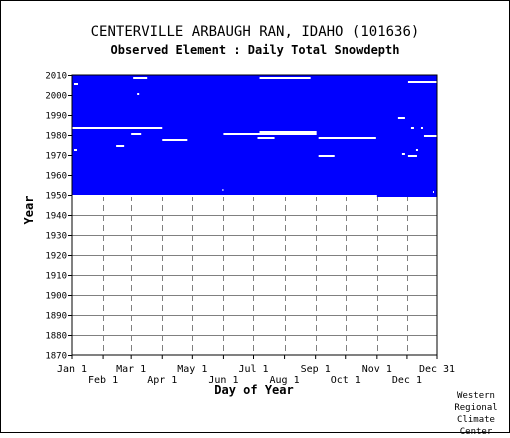  Describe the element at coordinates (316, 369) in the screenshot. I see `x-tick-label: Sep 1` at that location.